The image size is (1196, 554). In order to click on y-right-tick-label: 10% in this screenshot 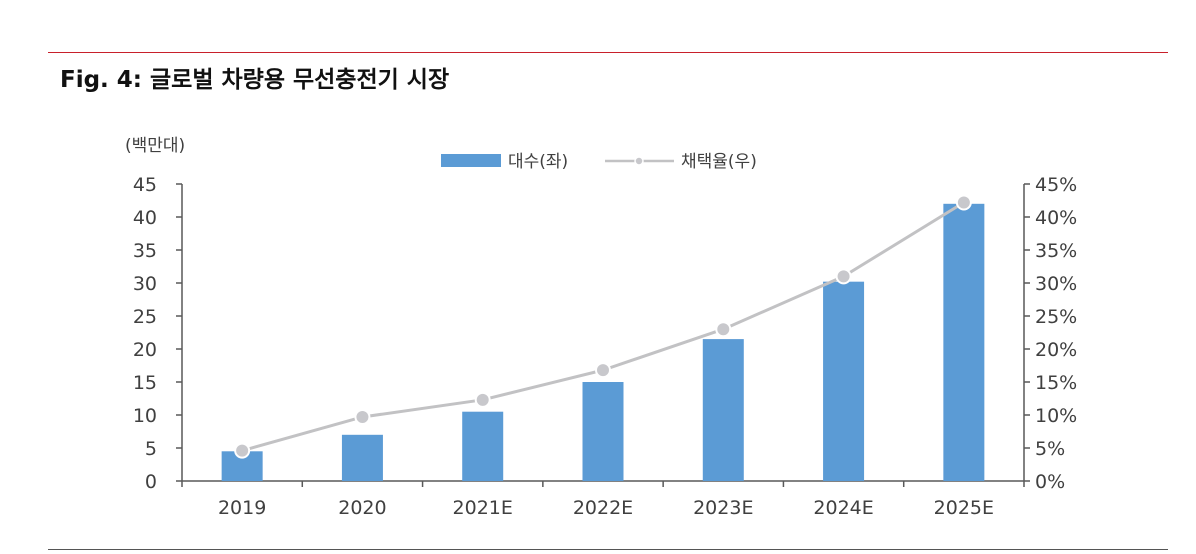, I will do `click(1056, 416)`.